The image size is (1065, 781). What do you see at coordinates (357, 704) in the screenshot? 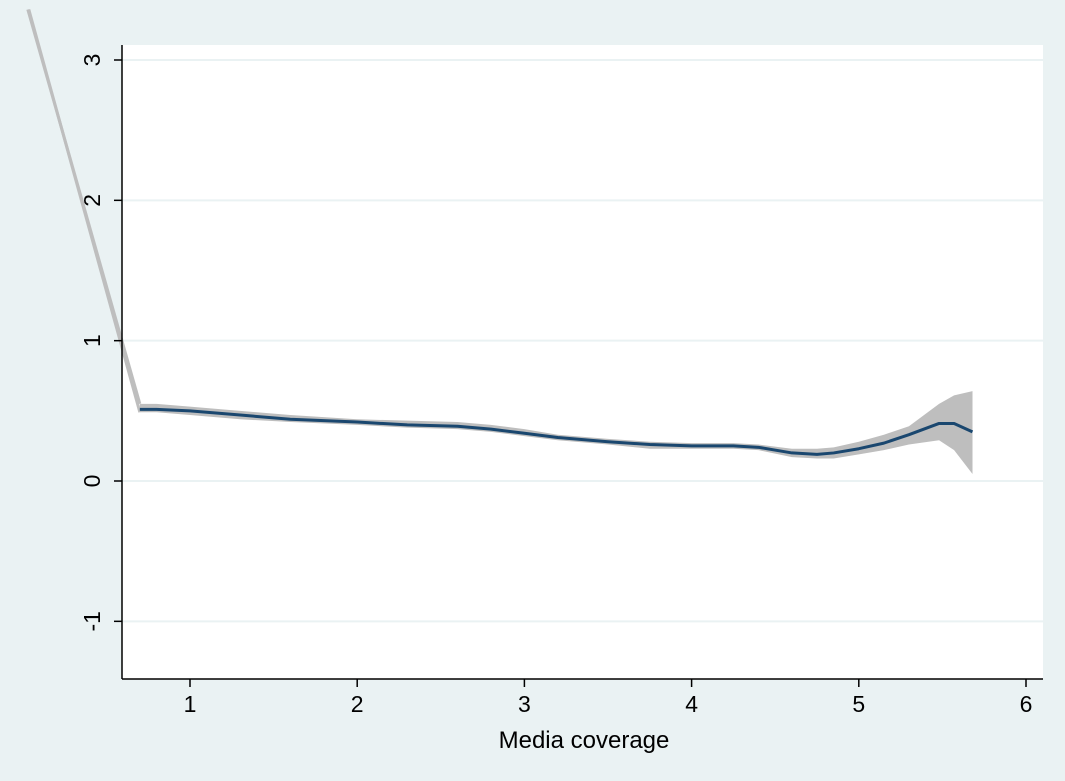
I see `x-tick-label-1: 2` at bounding box center [357, 704].